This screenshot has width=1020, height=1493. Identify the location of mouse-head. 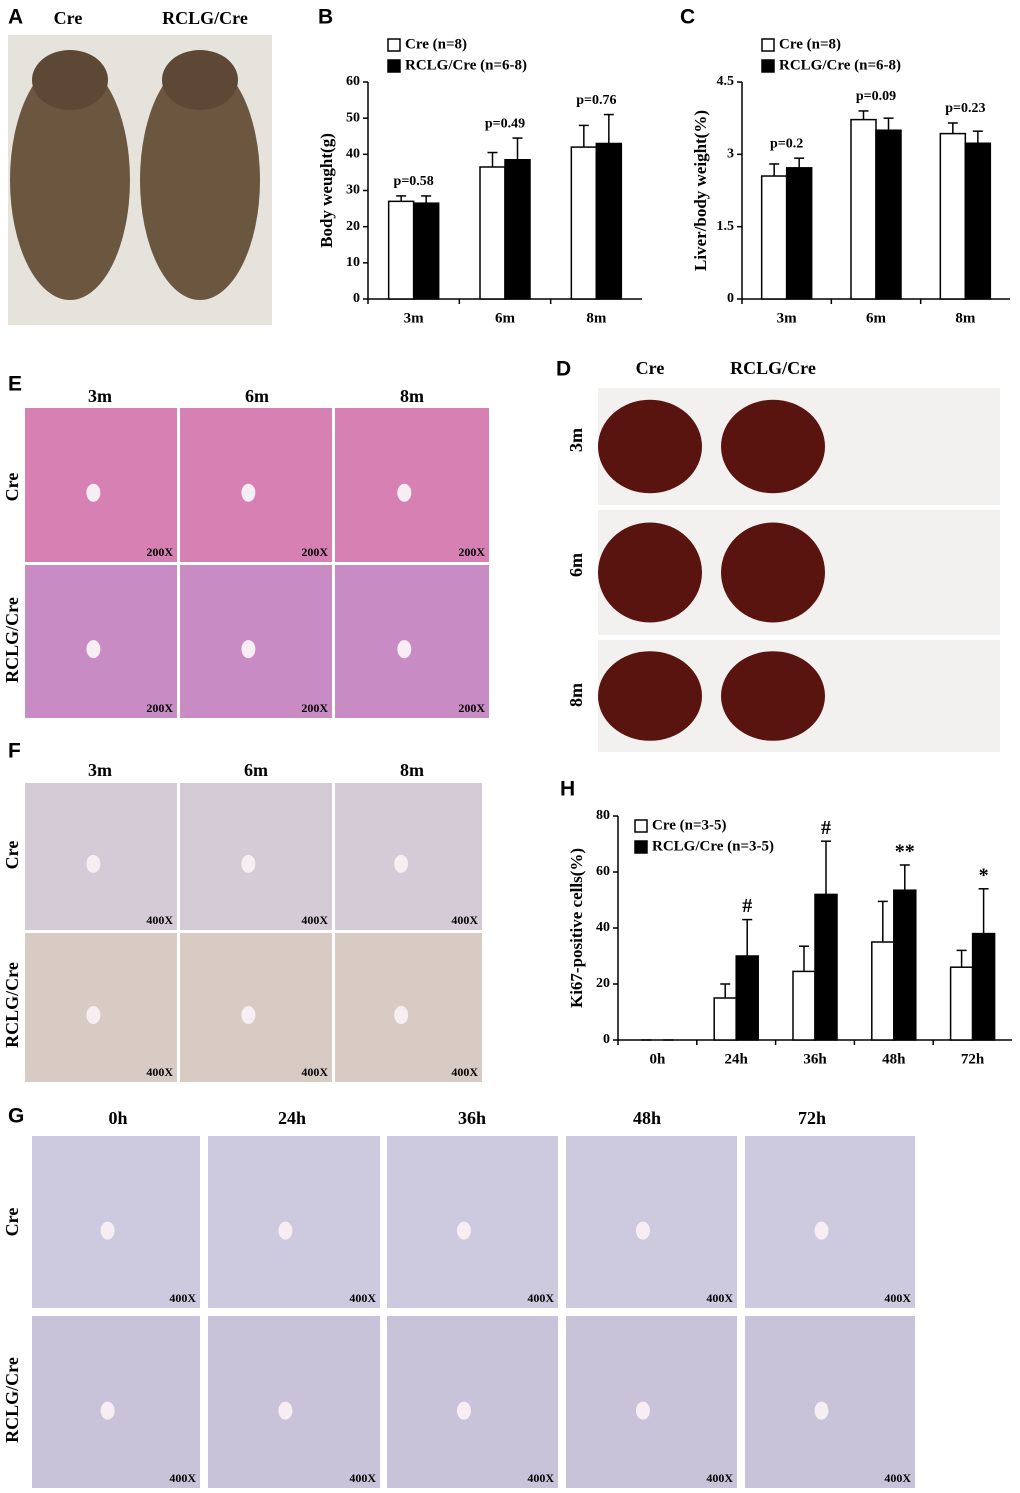
(70, 80).